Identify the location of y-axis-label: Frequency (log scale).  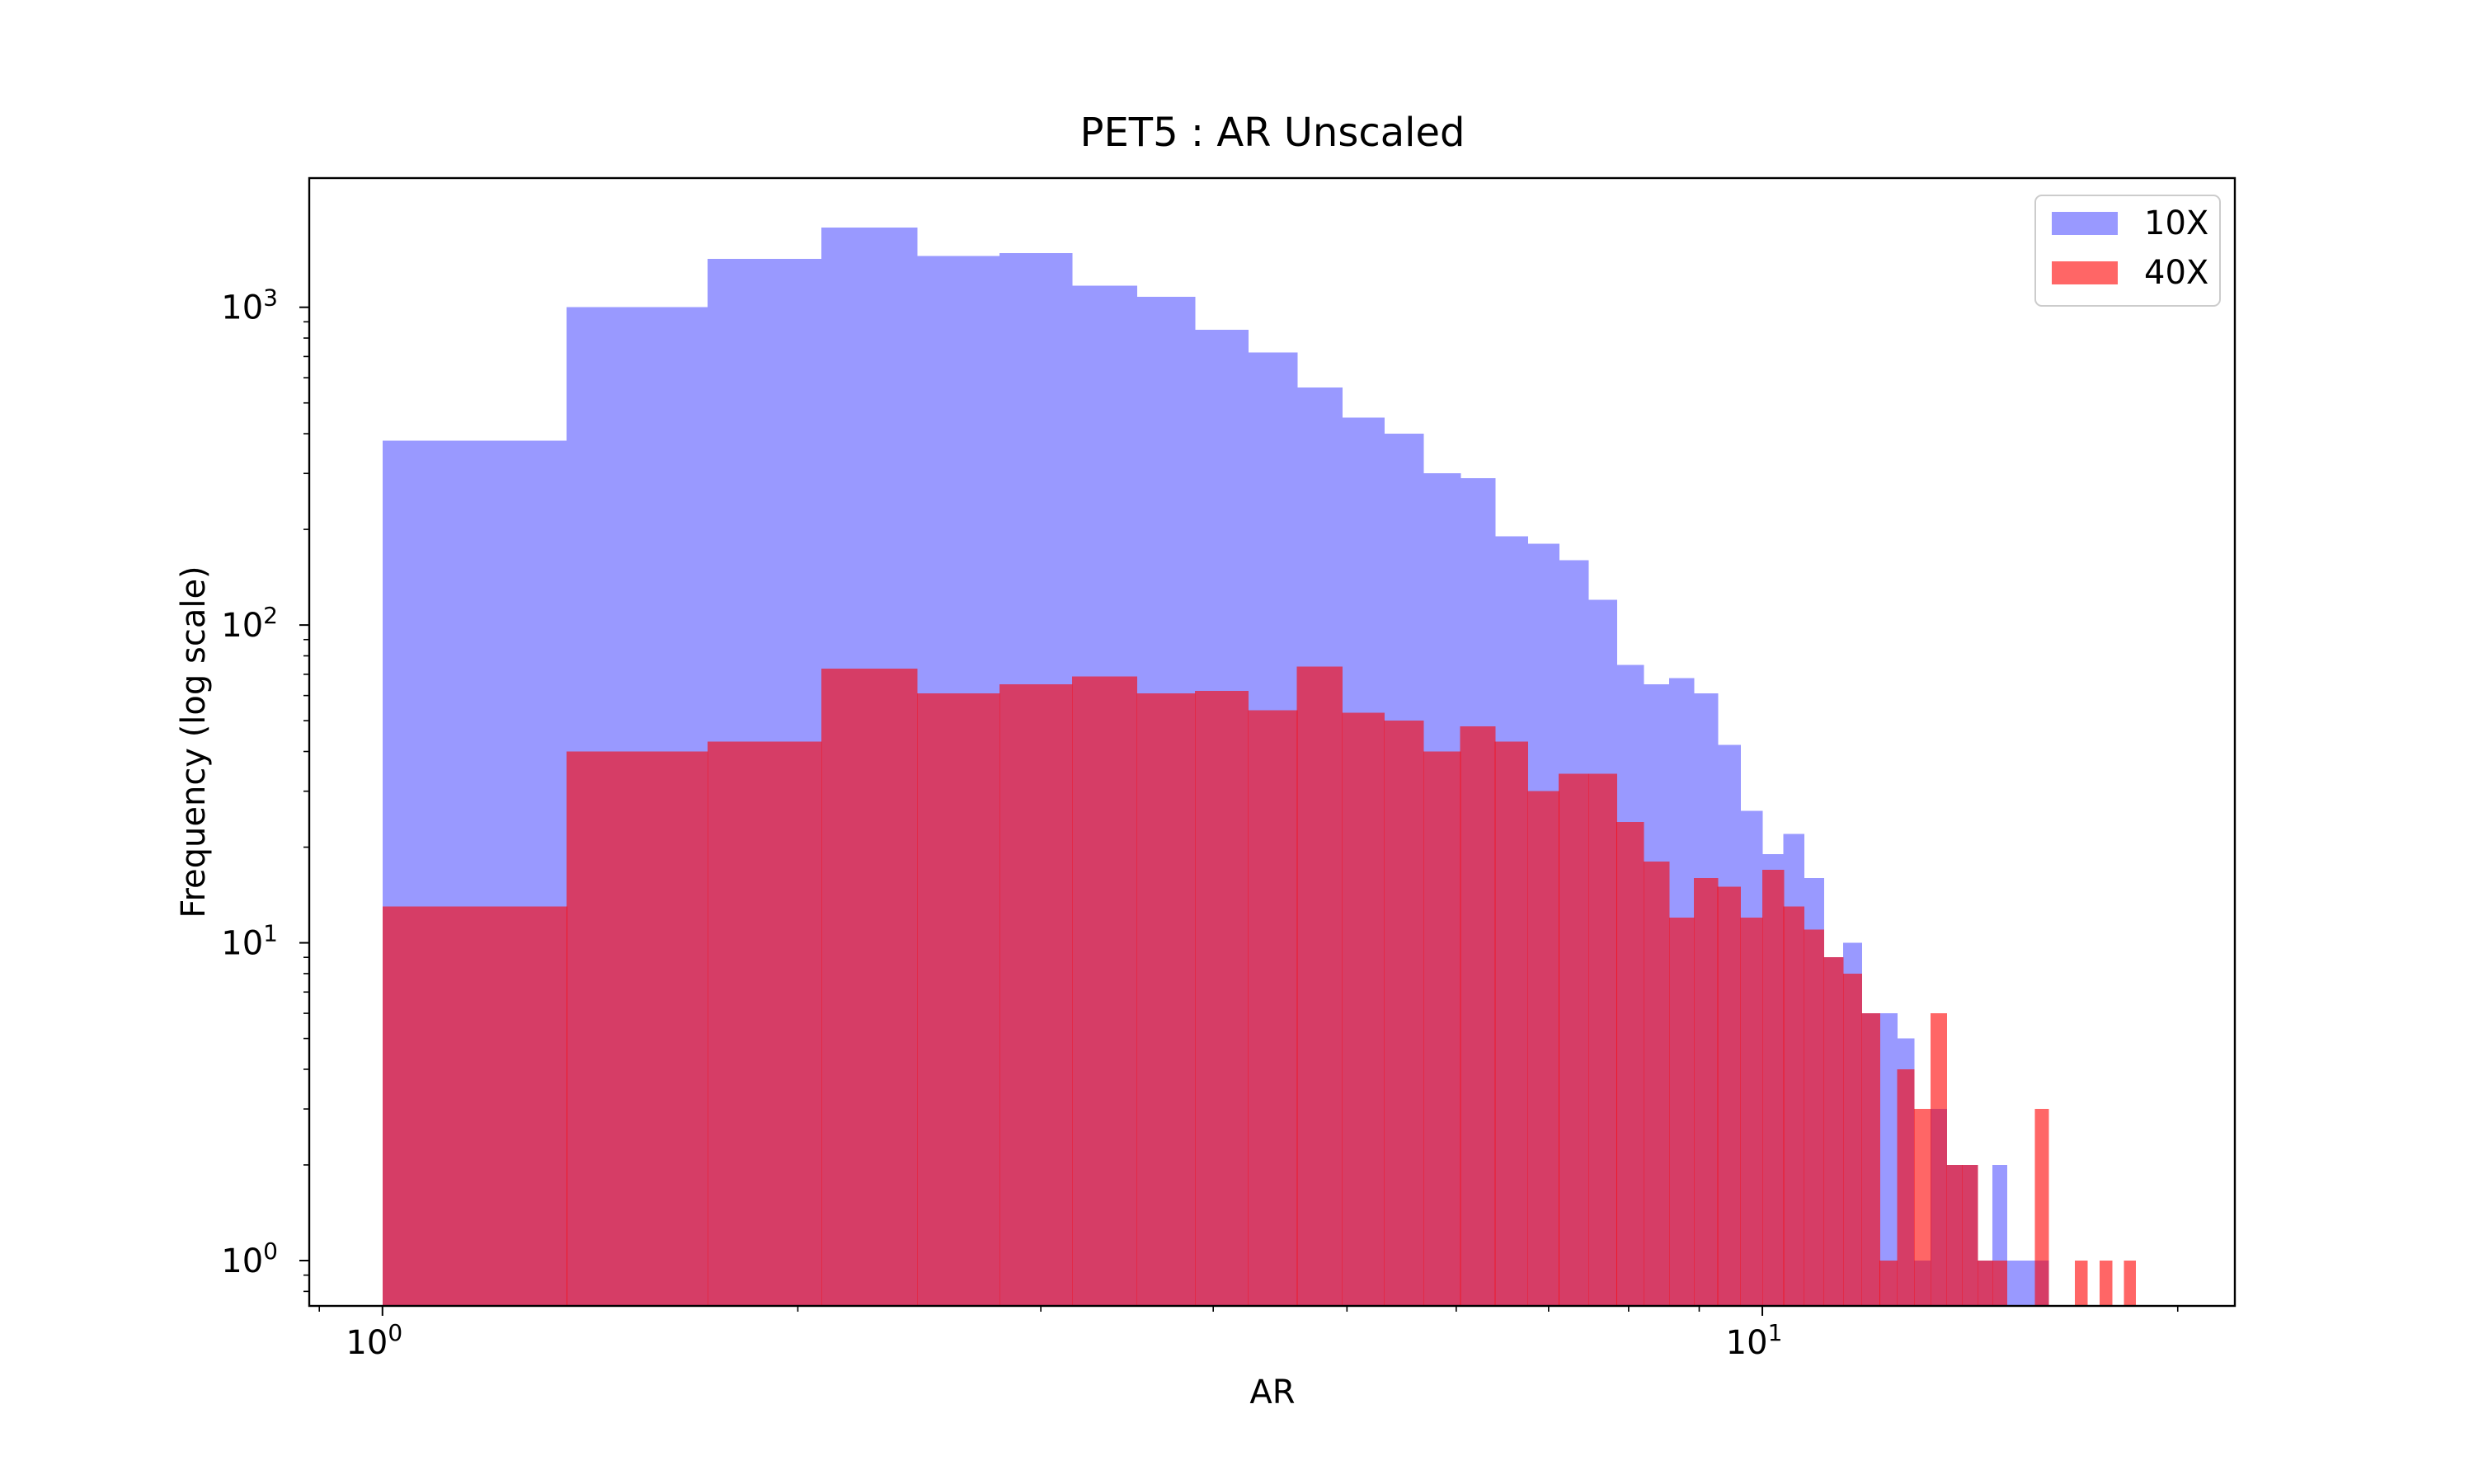
(194, 742).